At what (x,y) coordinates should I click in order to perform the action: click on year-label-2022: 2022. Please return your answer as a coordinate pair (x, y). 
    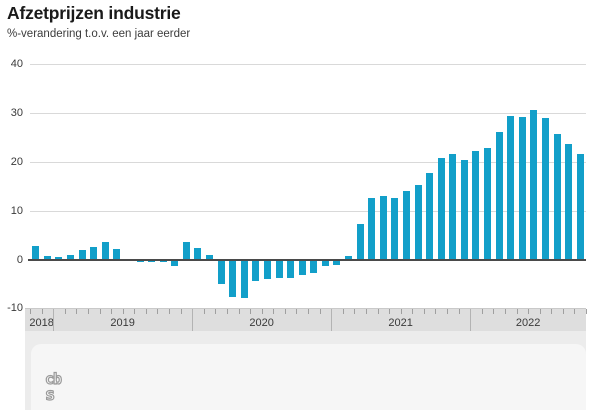
    Looking at the image, I should click on (528, 323).